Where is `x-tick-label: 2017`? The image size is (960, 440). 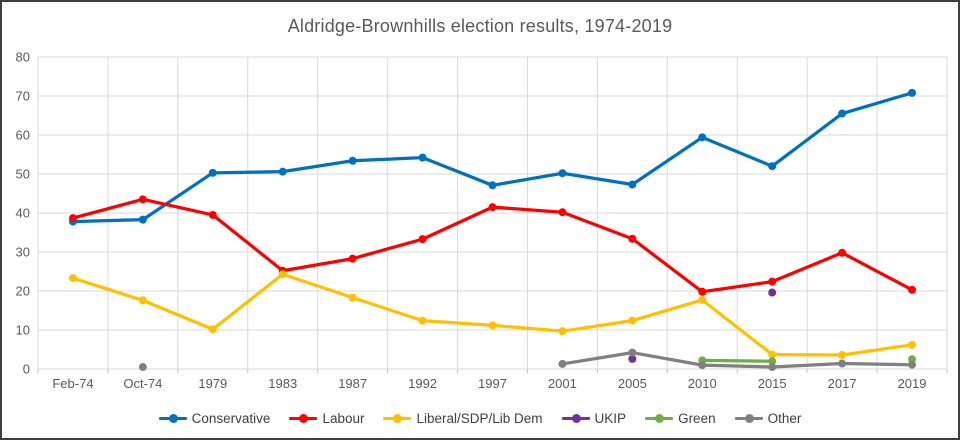 x-tick-label: 2017 is located at coordinates (842, 383).